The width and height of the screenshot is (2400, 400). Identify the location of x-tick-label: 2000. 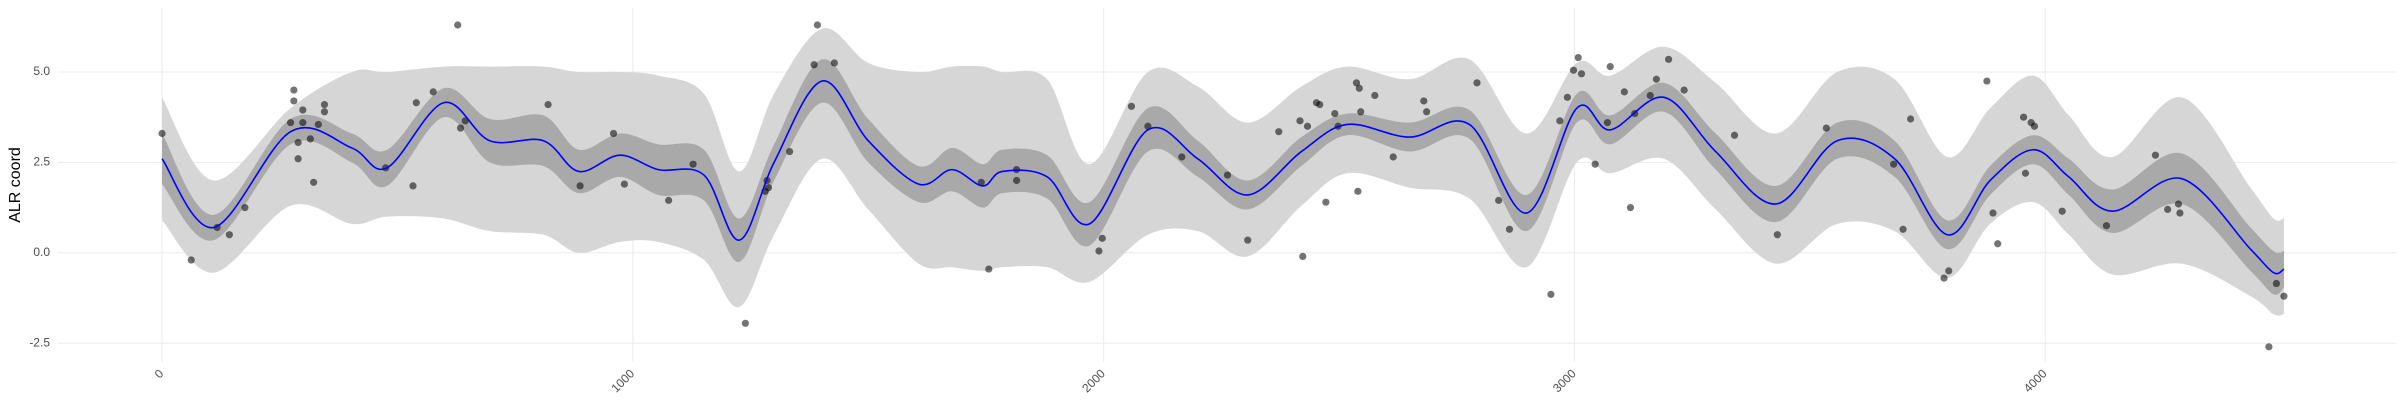
(1093, 380).